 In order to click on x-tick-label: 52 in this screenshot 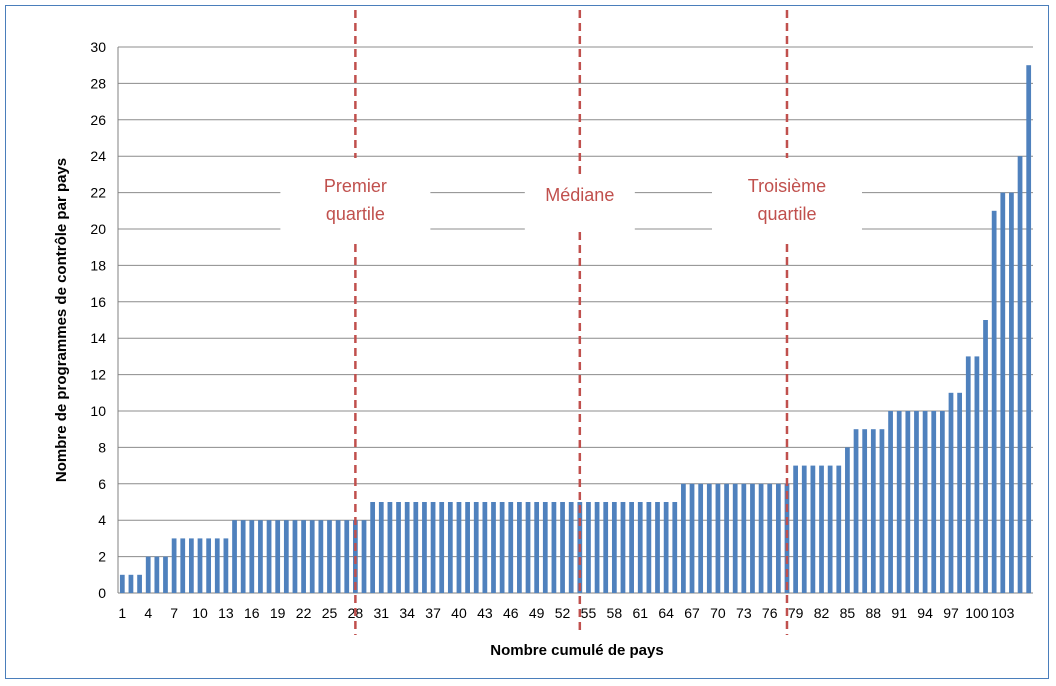, I will do `click(563, 613)`.